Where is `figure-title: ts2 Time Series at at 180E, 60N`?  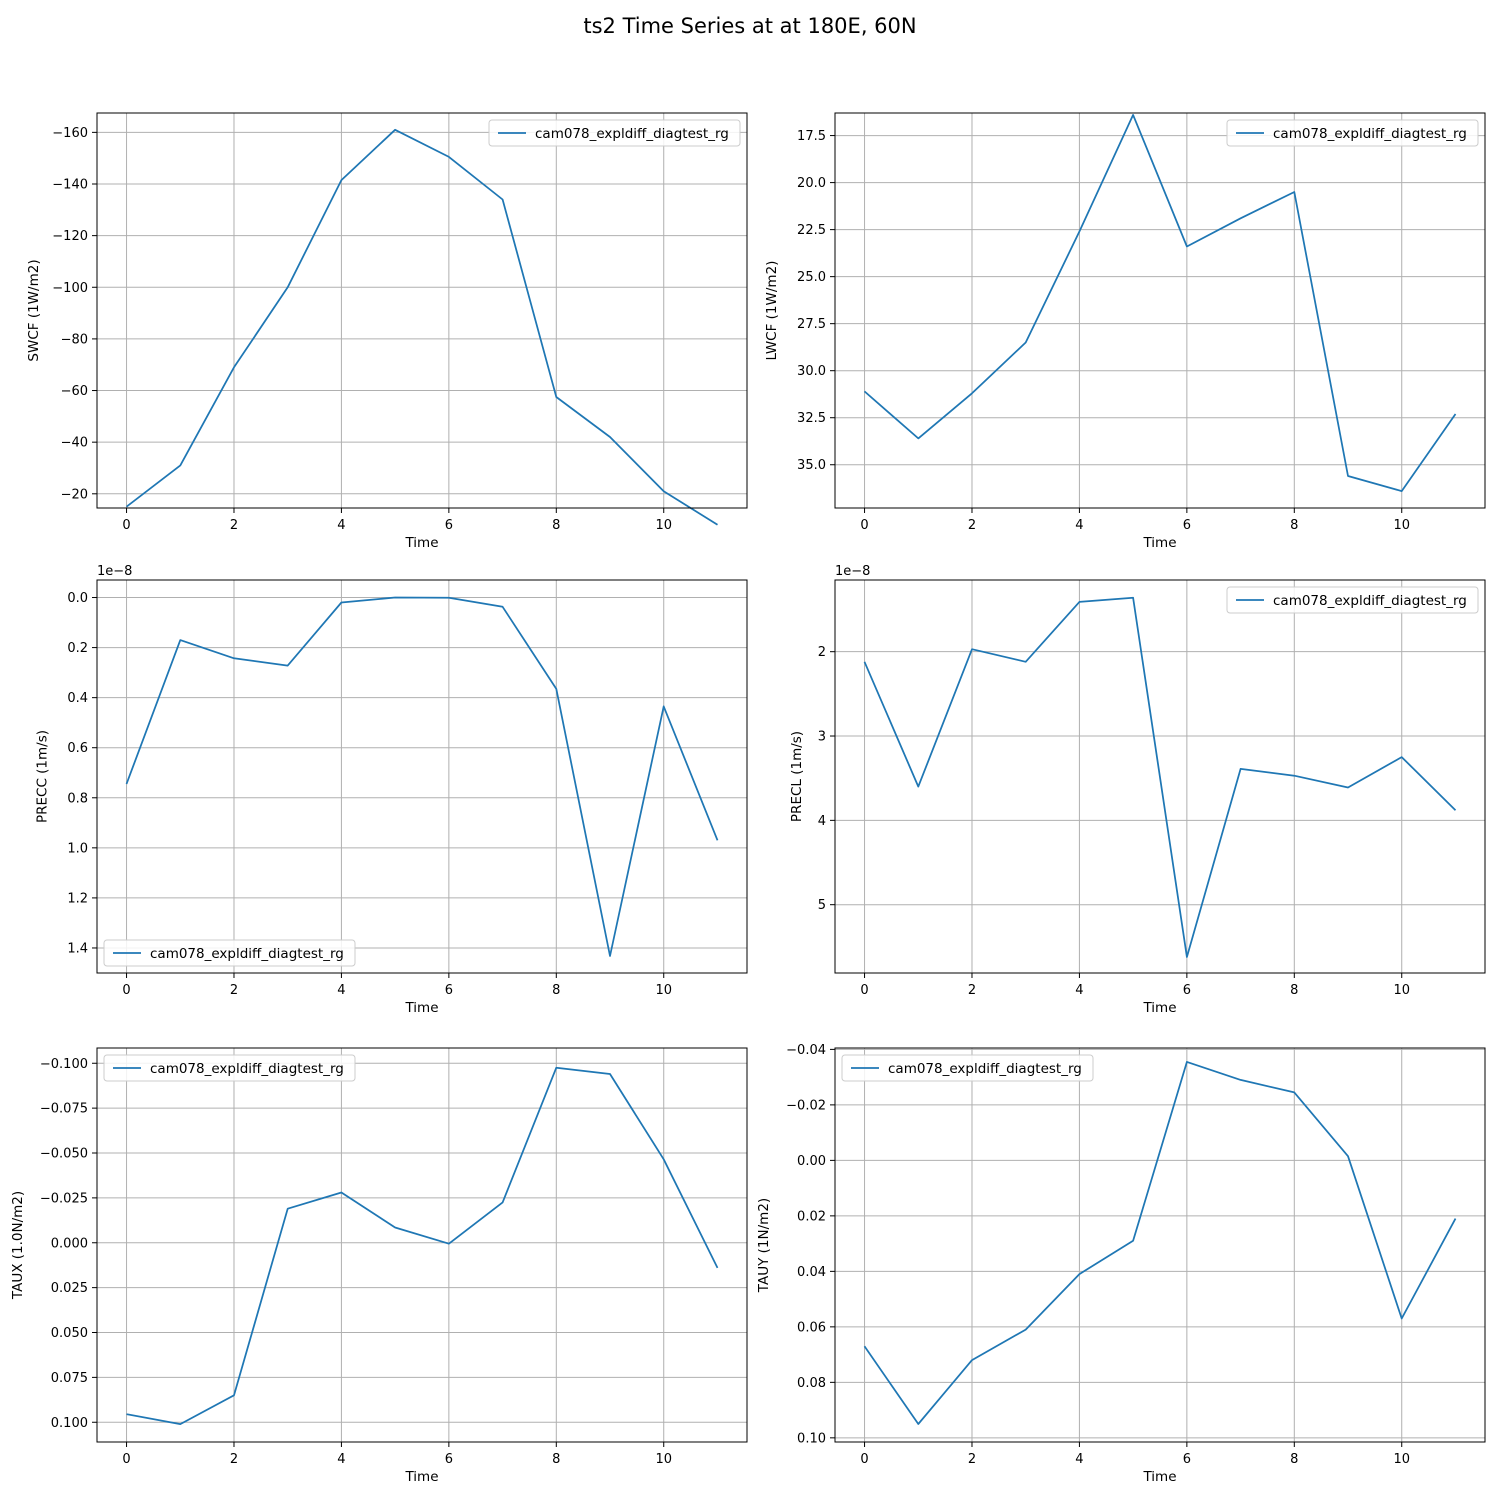 figure-title: ts2 Time Series at at 180E, 60N is located at coordinates (750, 26).